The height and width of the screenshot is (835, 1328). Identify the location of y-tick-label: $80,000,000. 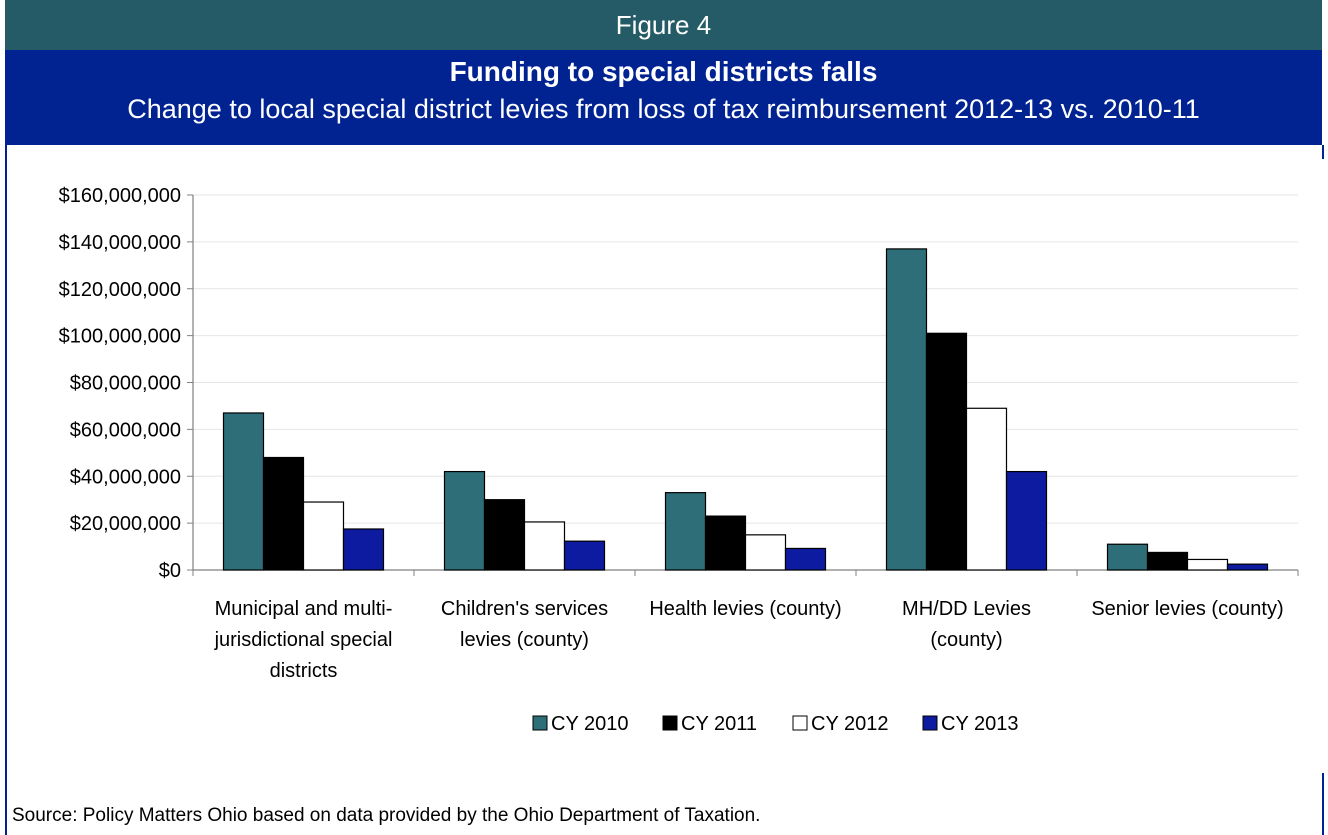
(125, 384).